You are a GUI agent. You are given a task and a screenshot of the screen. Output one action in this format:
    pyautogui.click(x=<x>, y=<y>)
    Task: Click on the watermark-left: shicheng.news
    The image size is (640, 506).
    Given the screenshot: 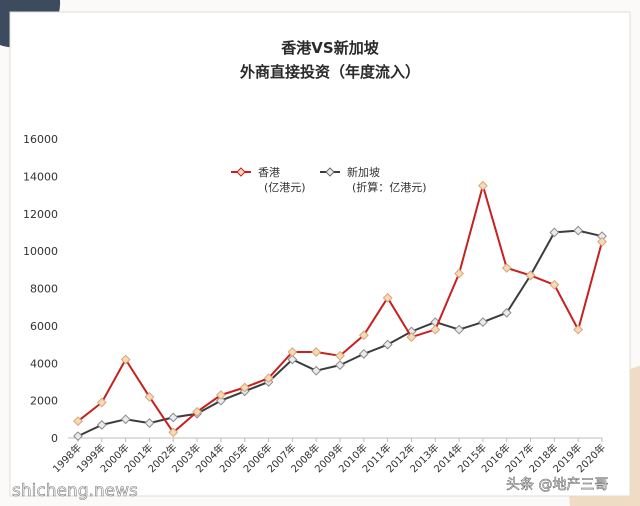 What is the action you would take?
    pyautogui.click(x=75, y=491)
    